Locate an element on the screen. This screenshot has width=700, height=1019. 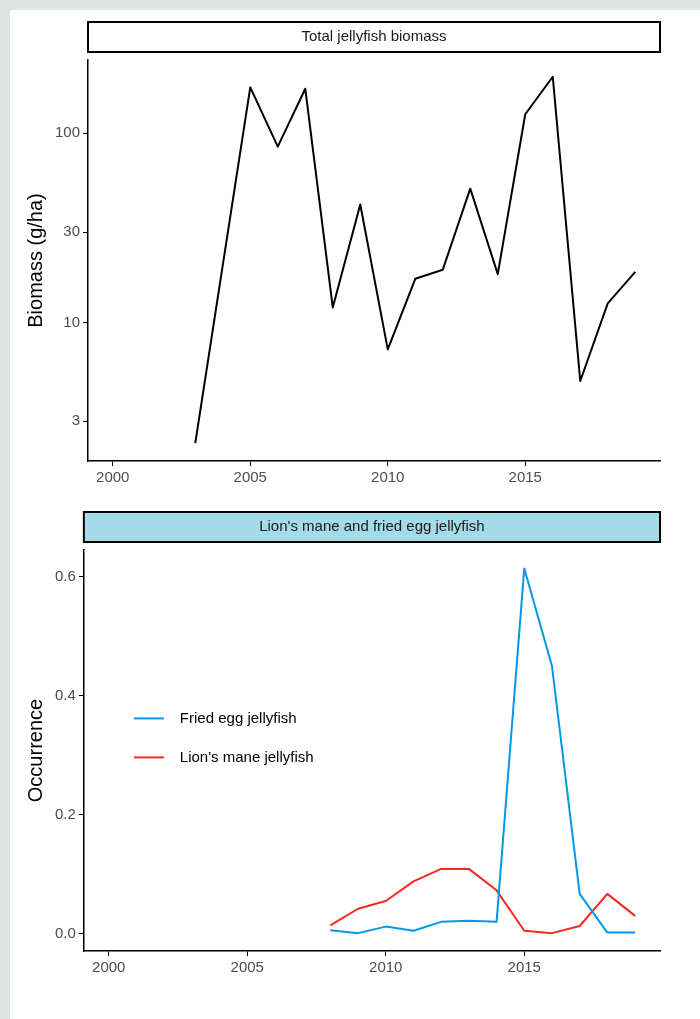
y-axis-title: Occurrence is located at coordinates (34, 750).